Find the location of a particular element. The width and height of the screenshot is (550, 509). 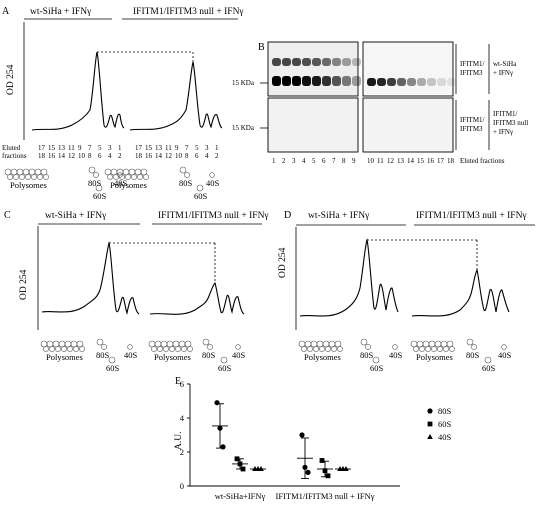

x-category-label: IFITM1/IFITM3 null + IFNγ is located at coordinates (325, 496).